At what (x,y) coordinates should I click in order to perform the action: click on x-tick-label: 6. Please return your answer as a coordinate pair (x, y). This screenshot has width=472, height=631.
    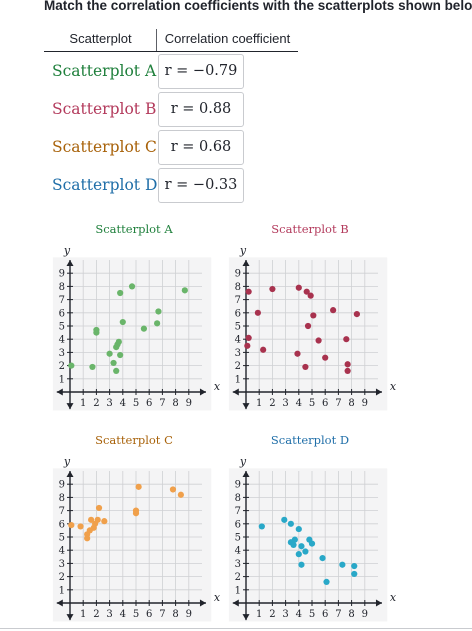
    Looking at the image, I should click on (149, 614).